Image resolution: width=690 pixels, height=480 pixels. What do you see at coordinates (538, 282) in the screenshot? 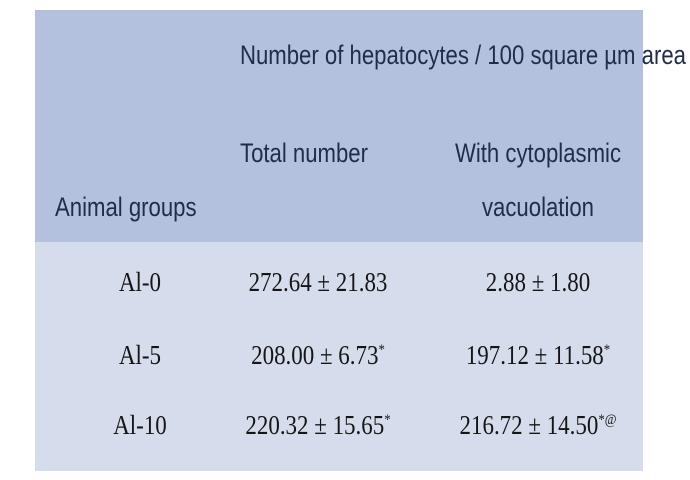
I see `vacuolation-value-cell: 2.88 ± 1.80` at bounding box center [538, 282].